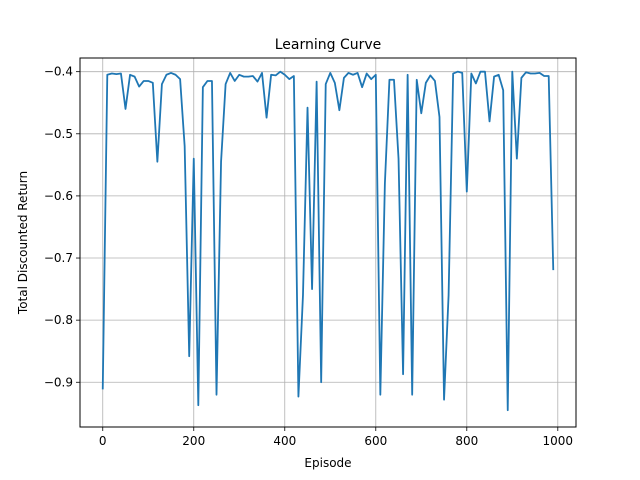  I want to click on y-tick-label: −0.5, so click(58, 134).